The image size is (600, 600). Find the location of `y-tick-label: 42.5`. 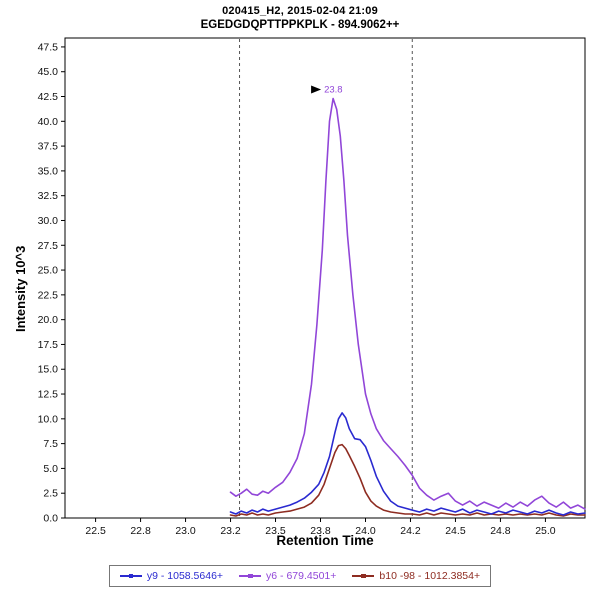

y-tick-label: 42.5 is located at coordinates (48, 97).